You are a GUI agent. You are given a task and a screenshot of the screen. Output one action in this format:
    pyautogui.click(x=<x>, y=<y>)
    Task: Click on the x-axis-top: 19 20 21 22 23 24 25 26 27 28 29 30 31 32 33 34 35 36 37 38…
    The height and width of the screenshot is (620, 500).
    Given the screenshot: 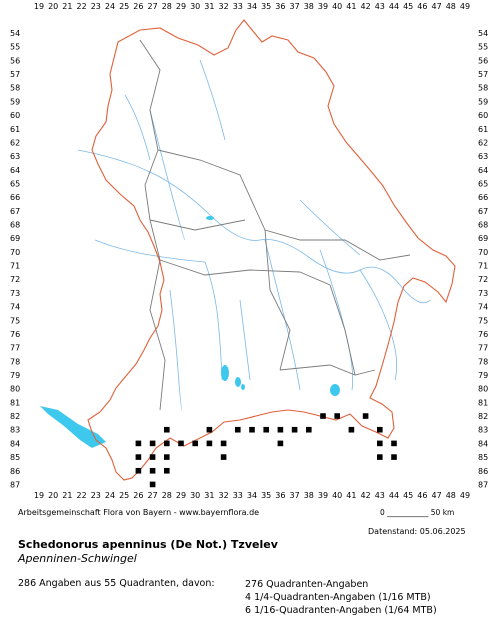 What is the action you would take?
    pyautogui.click(x=252, y=6)
    